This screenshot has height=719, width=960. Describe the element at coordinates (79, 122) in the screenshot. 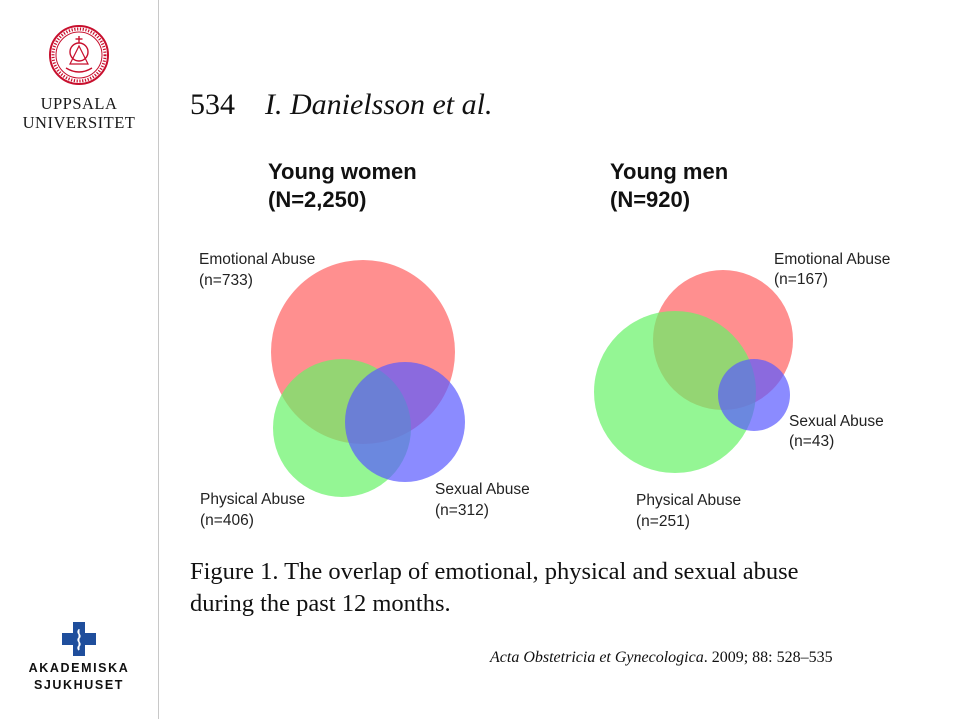

I see `university-name-line2: UNIVERSITET` at that location.